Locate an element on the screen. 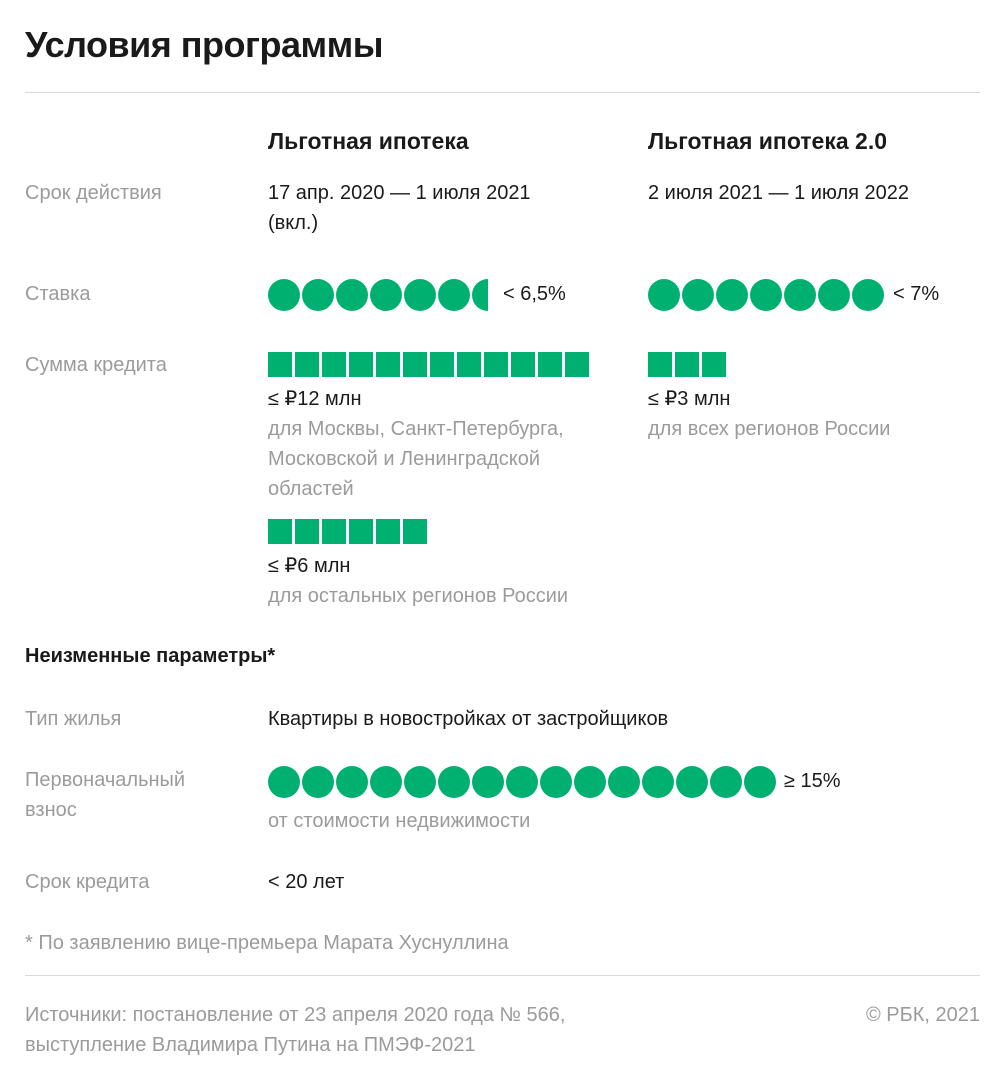 The height and width of the screenshot is (1089, 1005). loan-term-label: Срок кредита is located at coordinates (87, 882).